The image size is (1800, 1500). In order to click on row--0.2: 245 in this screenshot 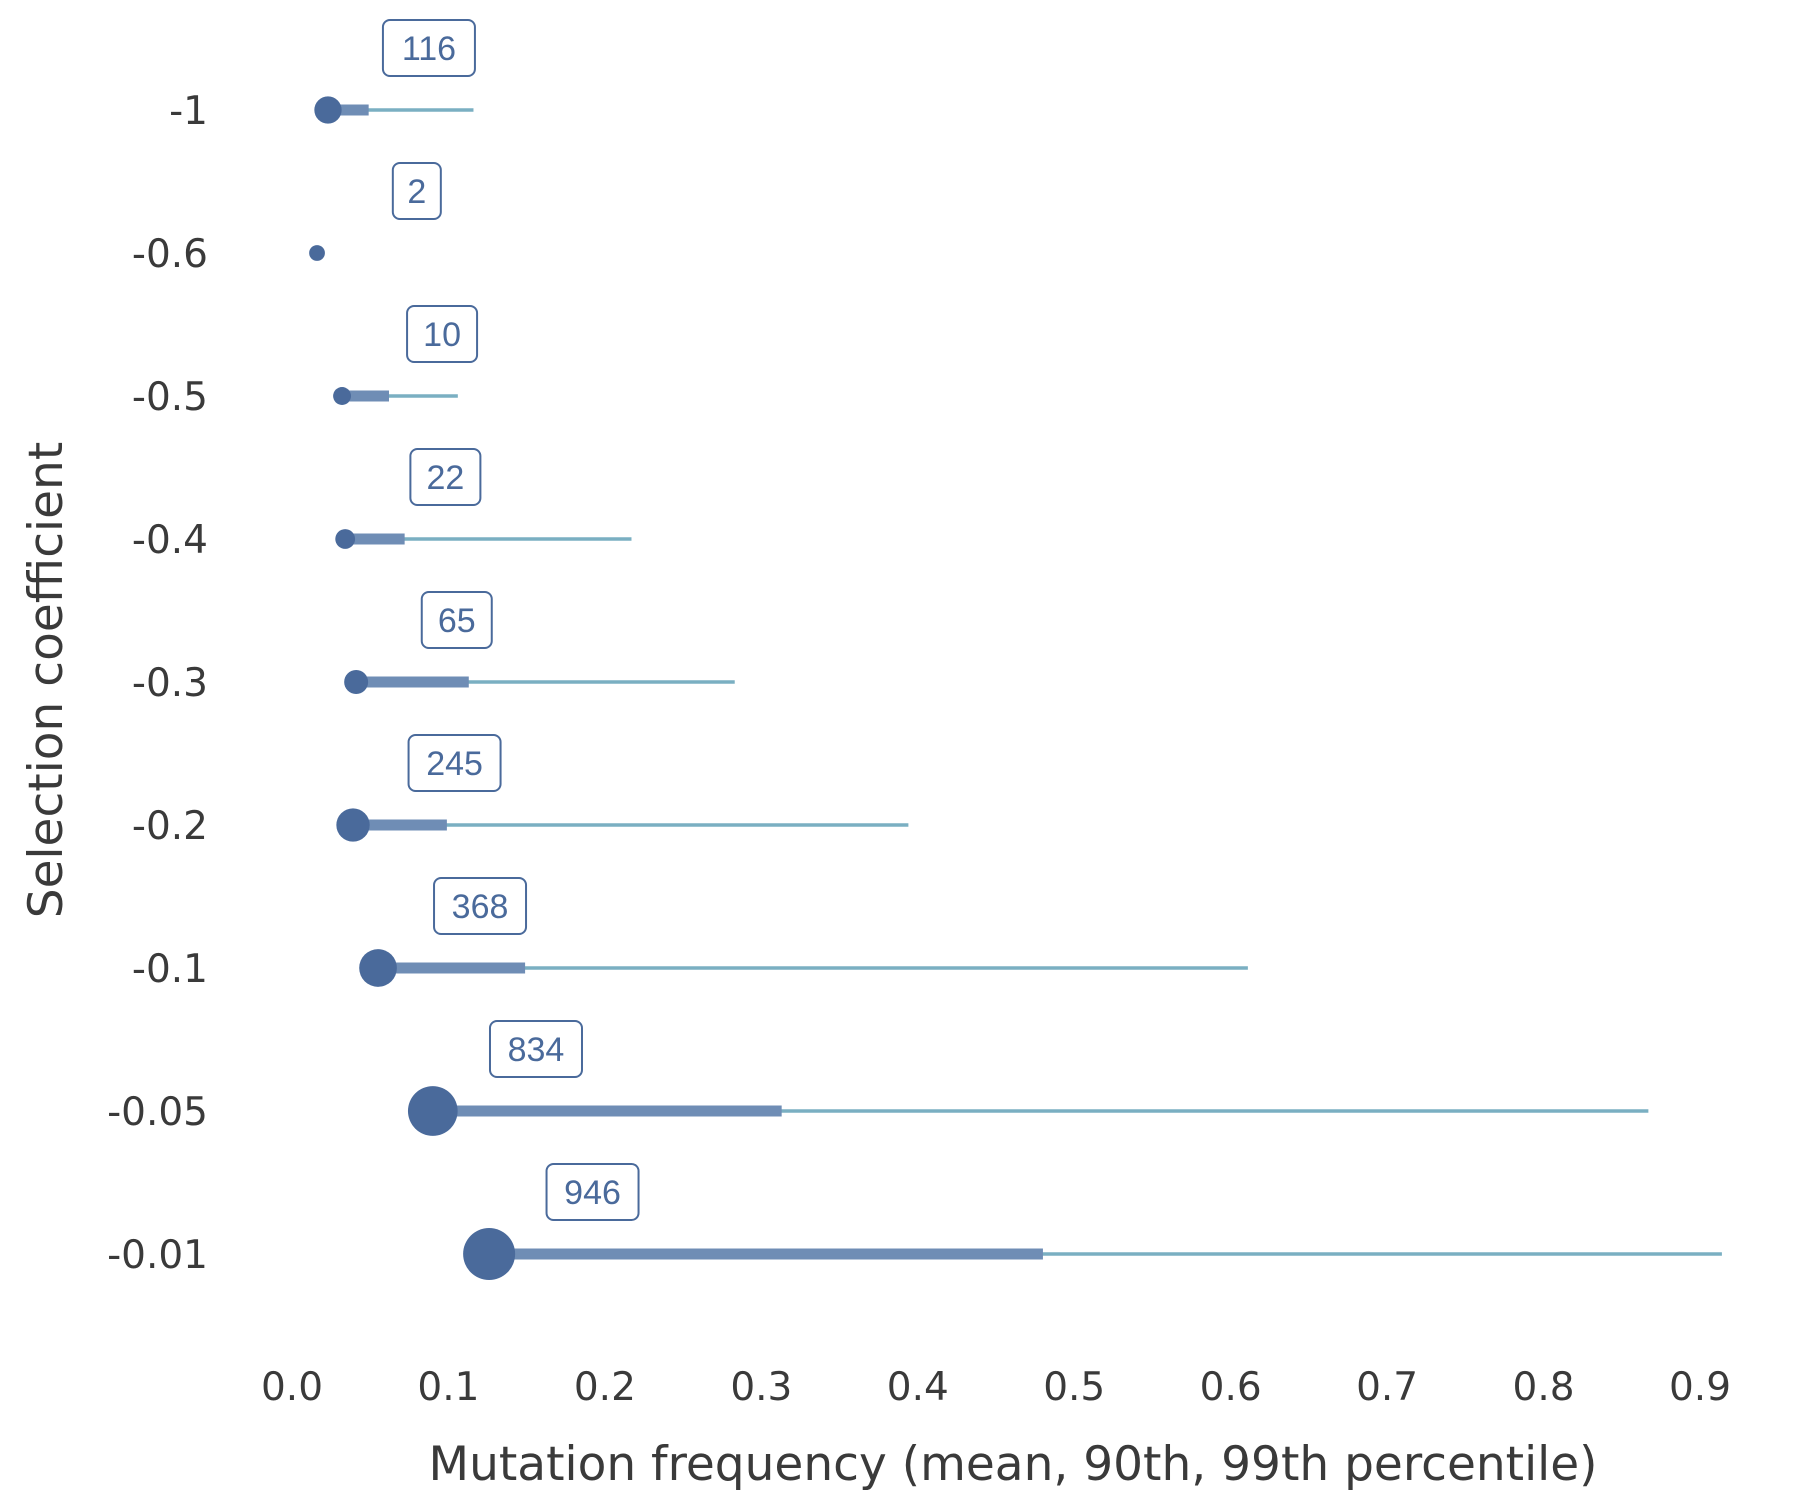, I will do `click(622, 788)`.